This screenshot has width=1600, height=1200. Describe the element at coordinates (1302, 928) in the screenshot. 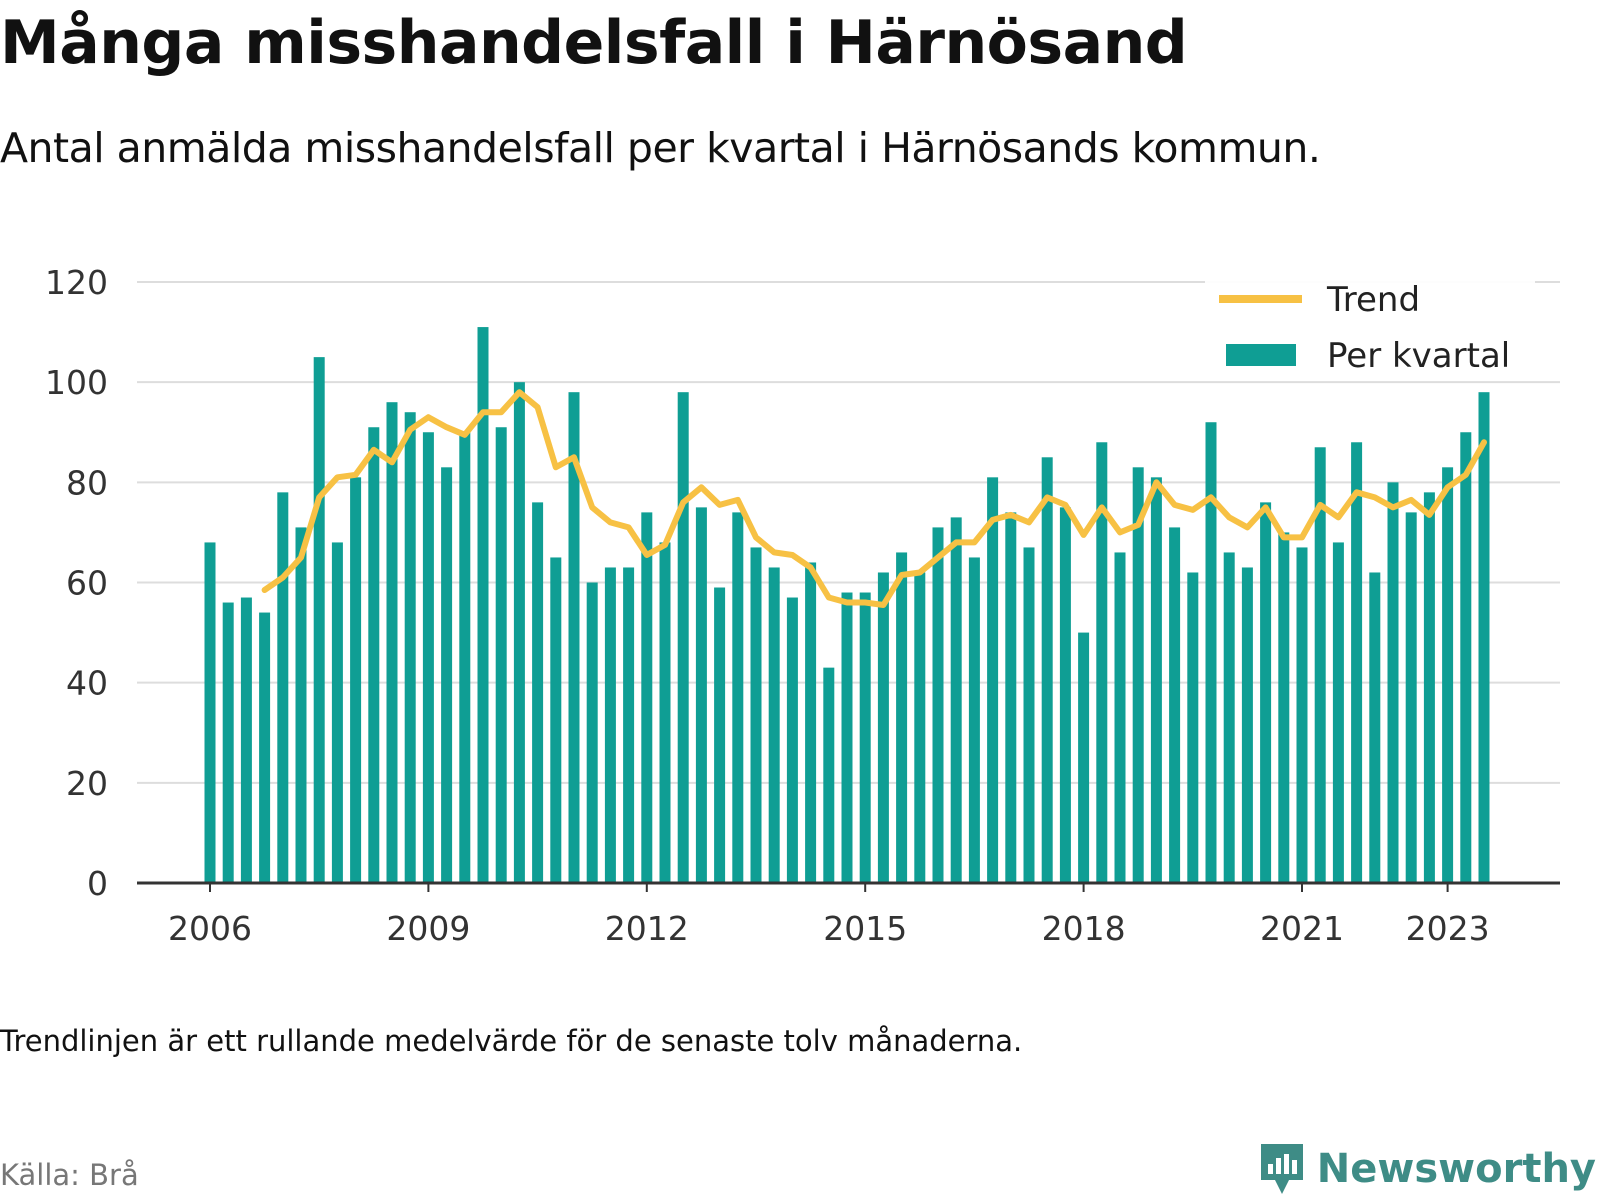

I see `x-tick-label: 2021` at that location.